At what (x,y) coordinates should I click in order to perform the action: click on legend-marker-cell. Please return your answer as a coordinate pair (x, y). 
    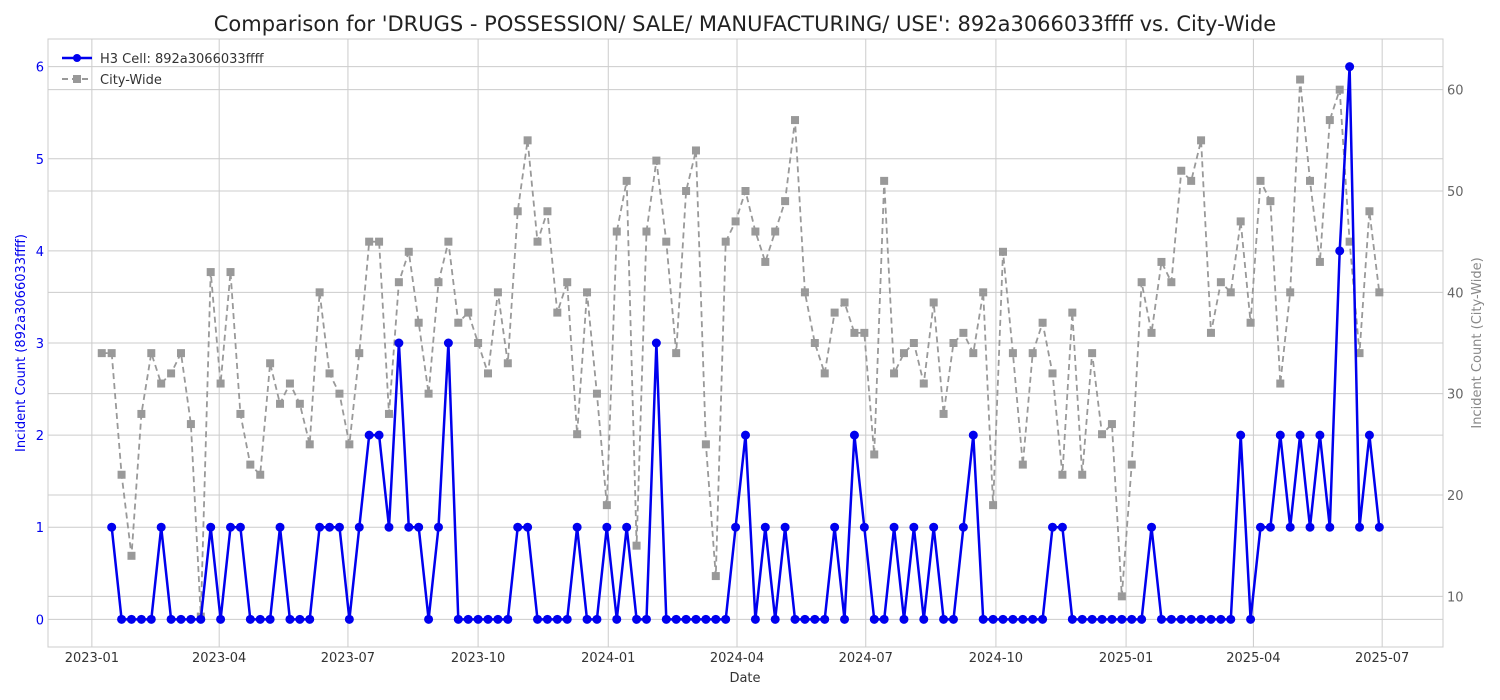
    Looking at the image, I should click on (77, 58).